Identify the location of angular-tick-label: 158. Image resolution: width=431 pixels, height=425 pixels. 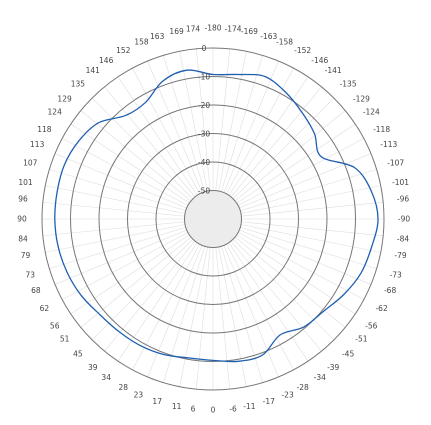
(141, 41).